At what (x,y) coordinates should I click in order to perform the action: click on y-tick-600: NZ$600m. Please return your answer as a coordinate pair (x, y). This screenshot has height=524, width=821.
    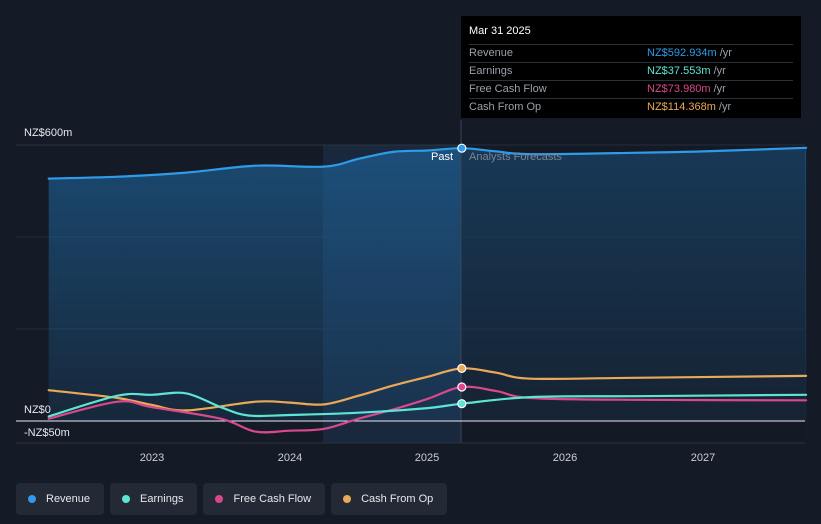
    Looking at the image, I should click on (48, 133).